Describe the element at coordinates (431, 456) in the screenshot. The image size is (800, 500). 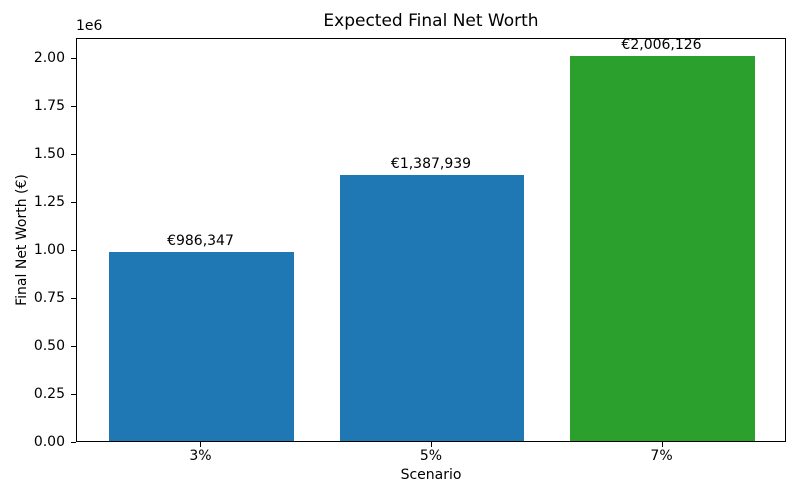
I see `x-tick-label: 5%` at that location.